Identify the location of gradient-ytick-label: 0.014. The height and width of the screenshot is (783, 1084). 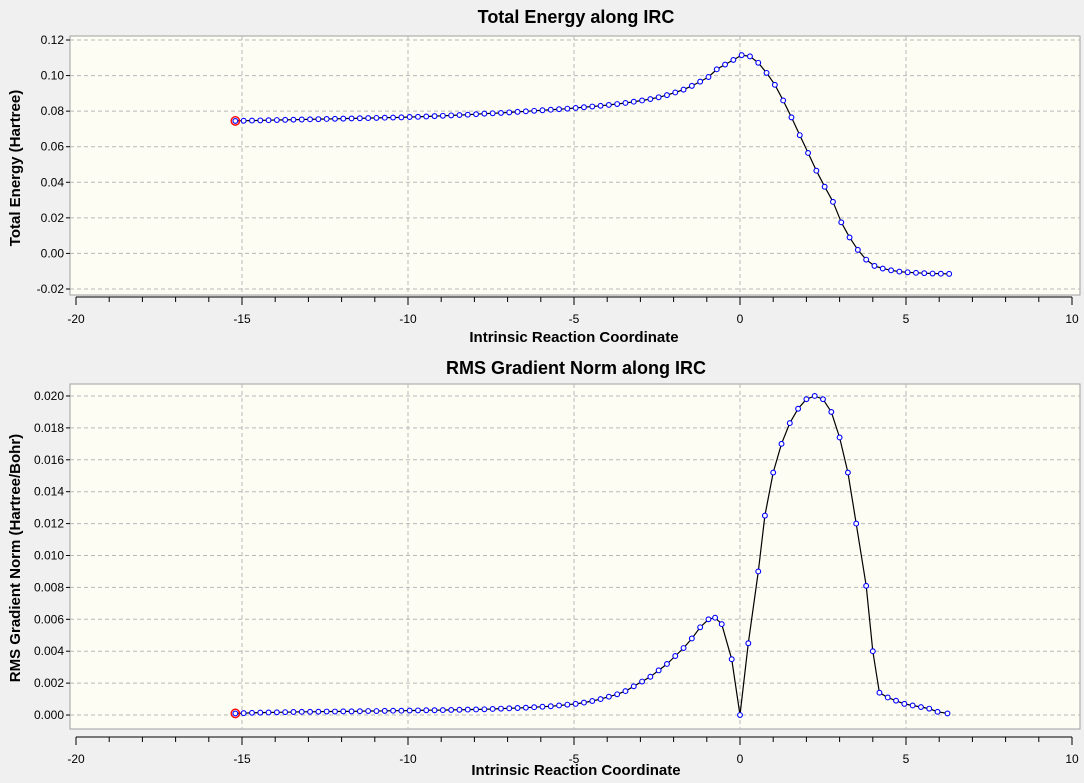
(49, 492).